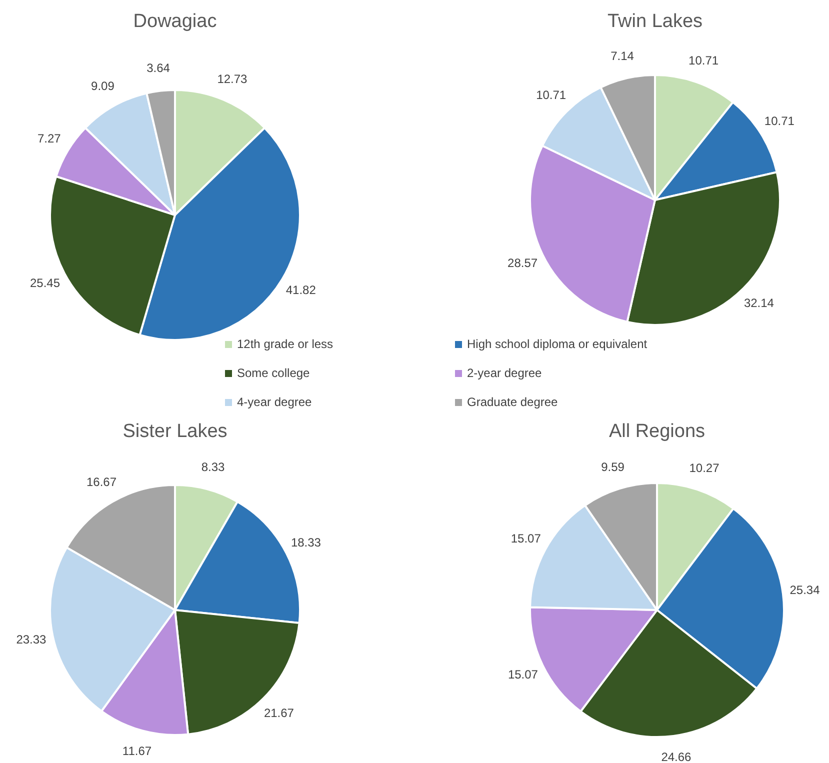  What do you see at coordinates (523, 263) in the screenshot?
I see `data-label: 28.57` at bounding box center [523, 263].